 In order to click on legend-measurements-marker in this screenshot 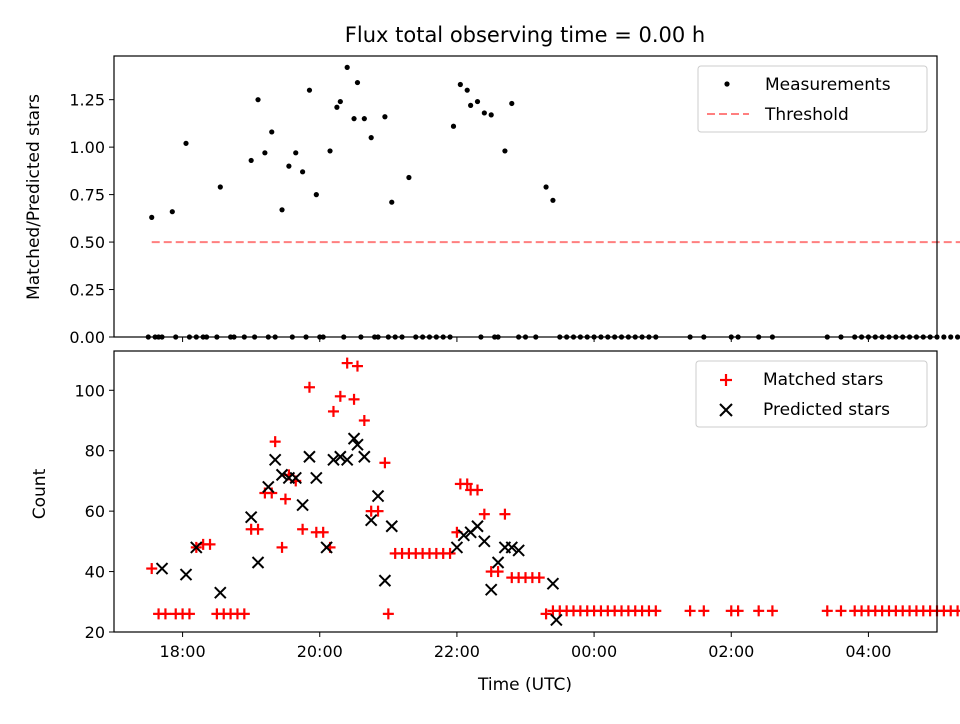, I will do `click(727, 84)`.